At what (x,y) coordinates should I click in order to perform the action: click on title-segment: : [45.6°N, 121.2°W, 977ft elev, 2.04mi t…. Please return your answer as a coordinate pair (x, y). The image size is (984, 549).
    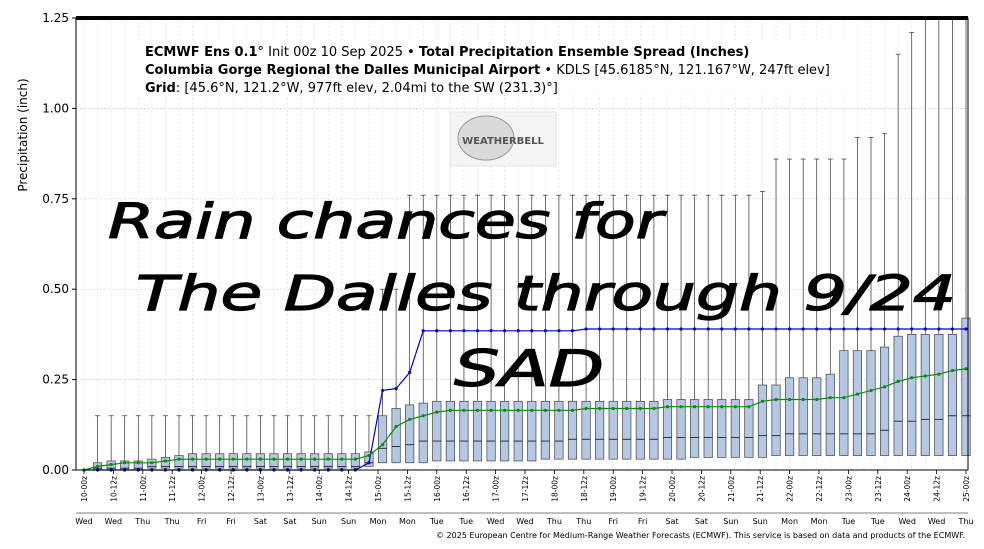
    Looking at the image, I should click on (367, 88).